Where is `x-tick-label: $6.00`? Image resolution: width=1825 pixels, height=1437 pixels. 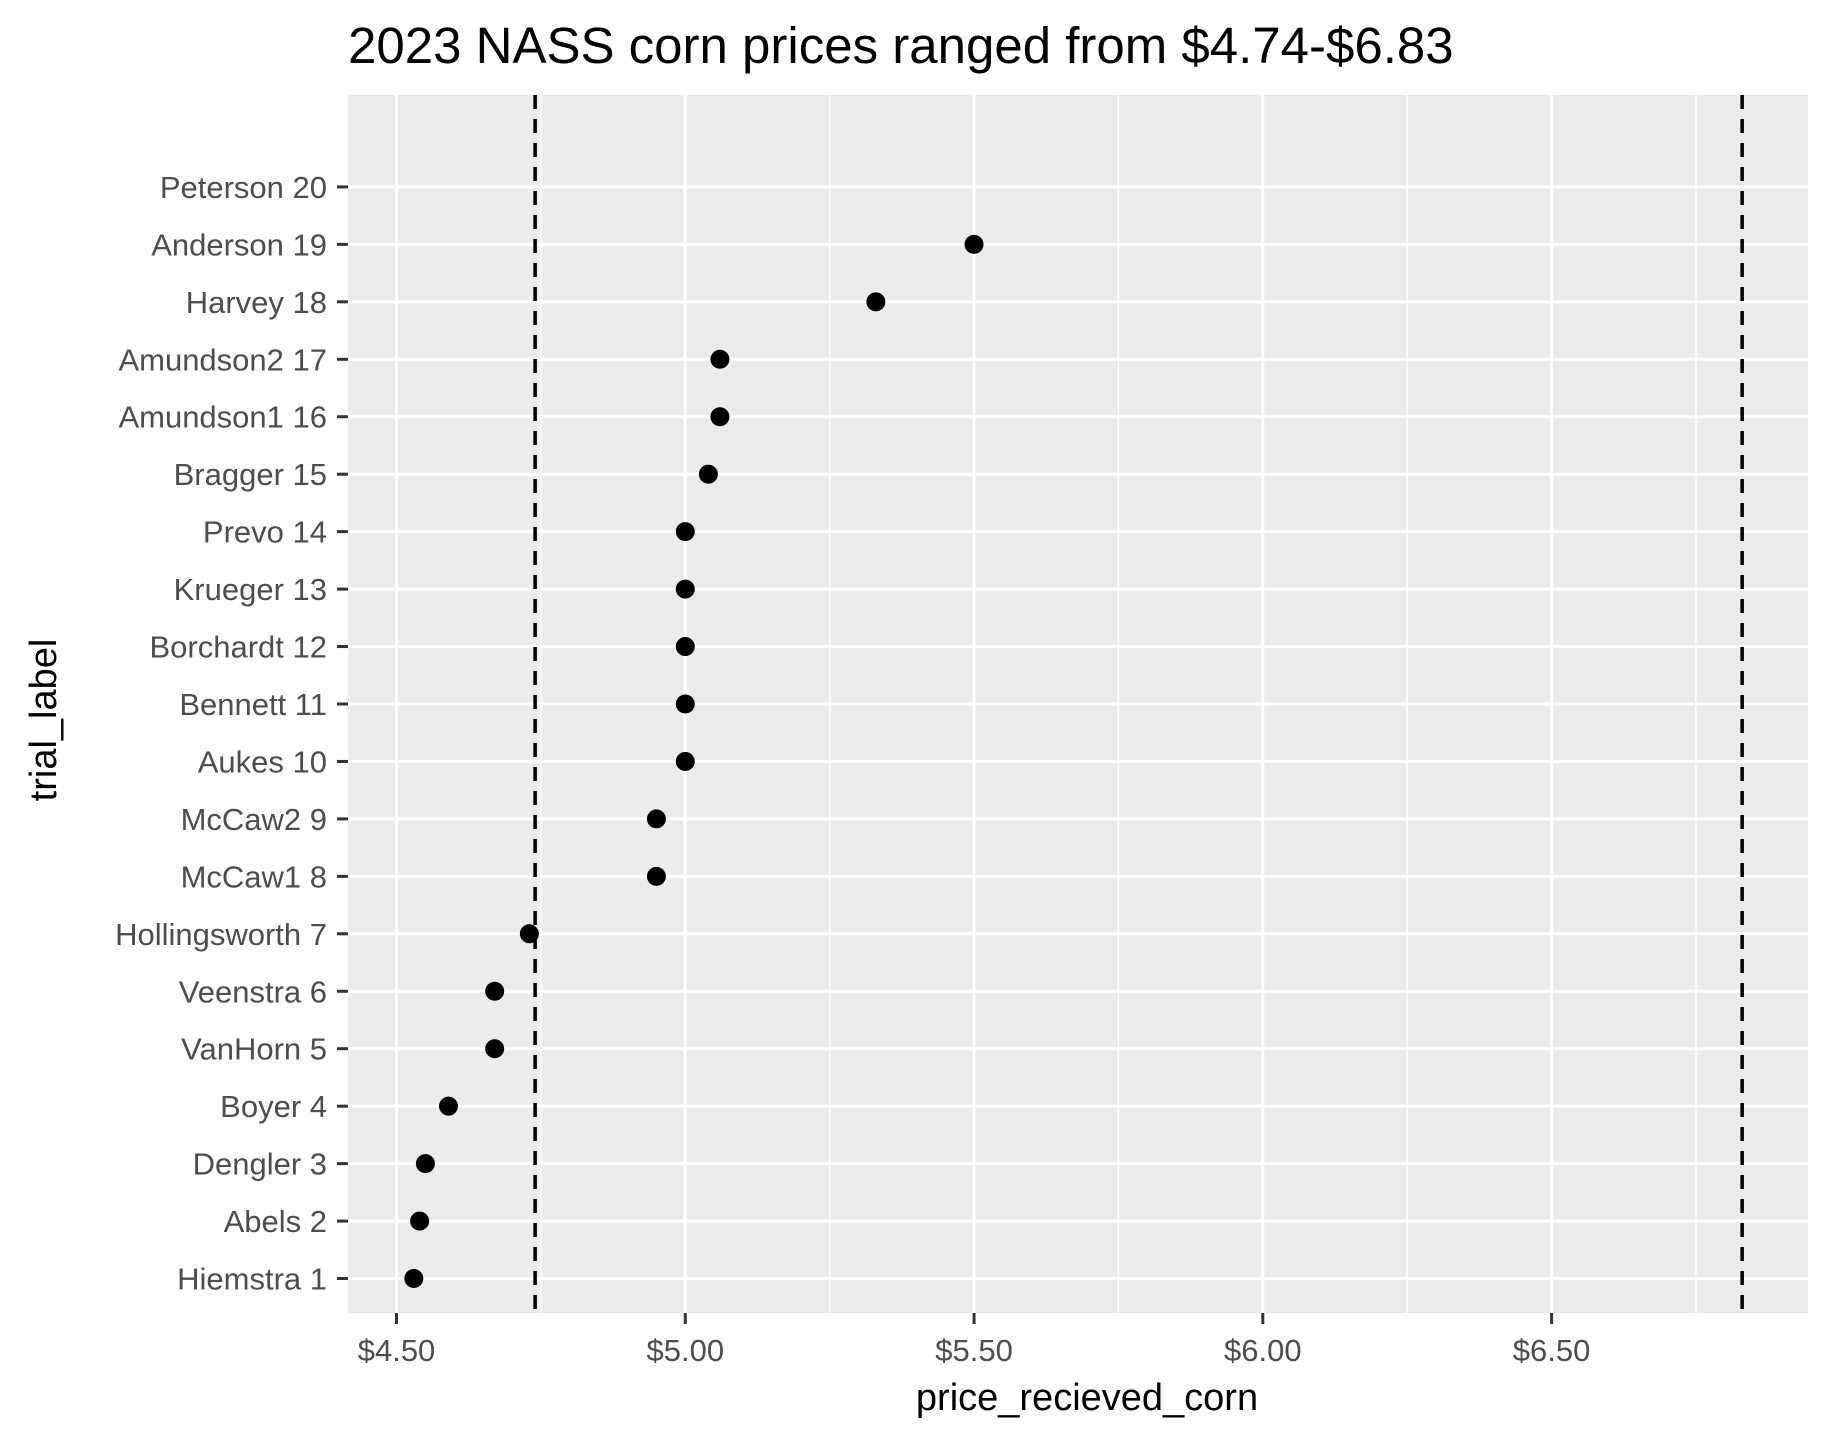
x-tick-label: $6.00 is located at coordinates (1263, 1350).